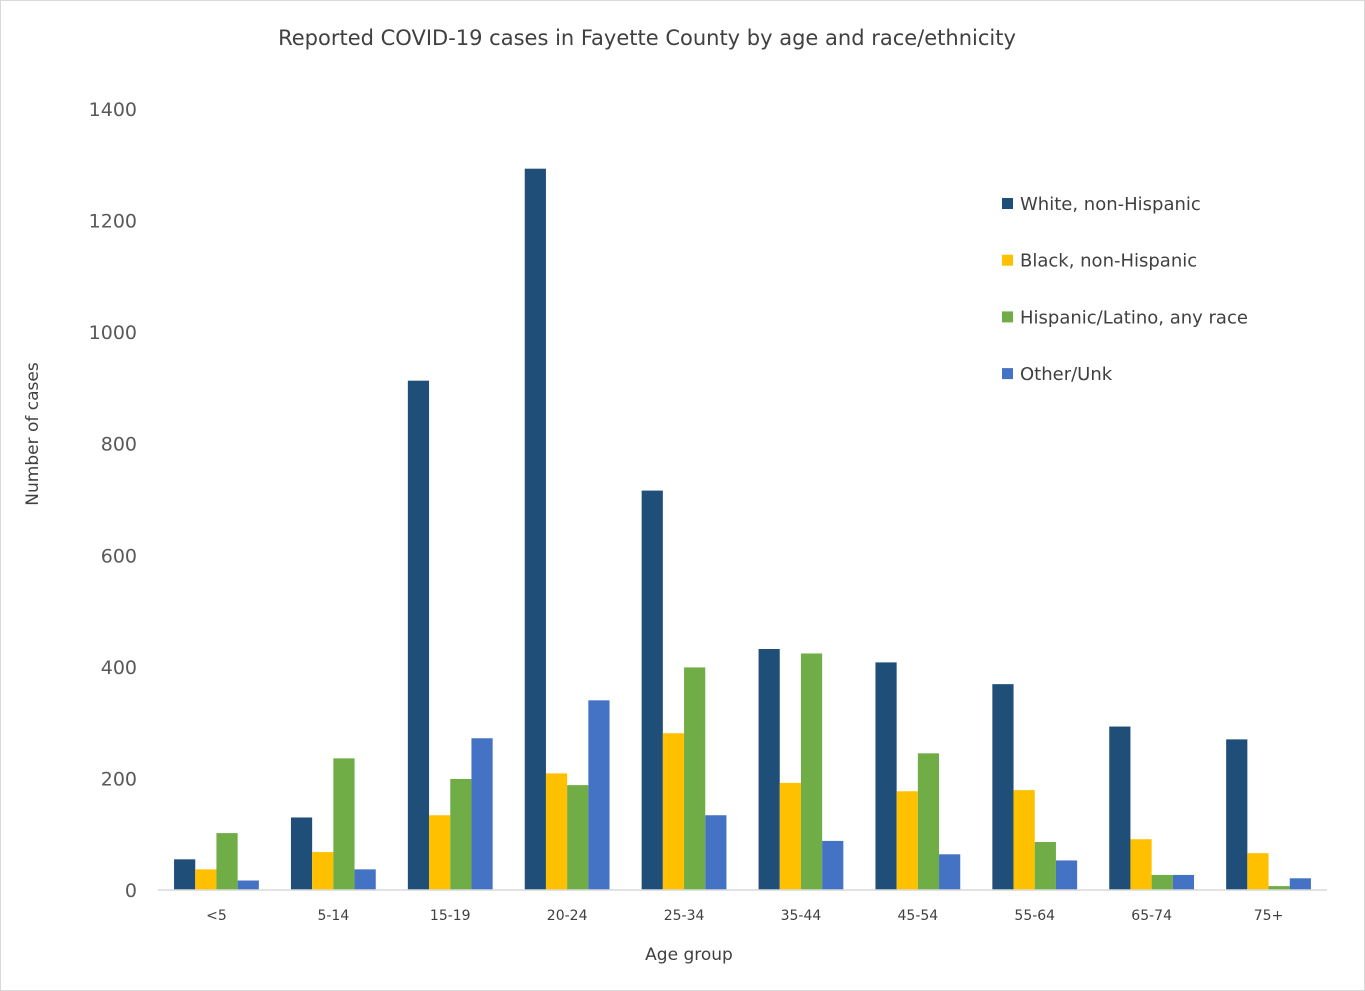 The height and width of the screenshot is (991, 1365). I want to click on x-axis-label: Age group, so click(689, 955).